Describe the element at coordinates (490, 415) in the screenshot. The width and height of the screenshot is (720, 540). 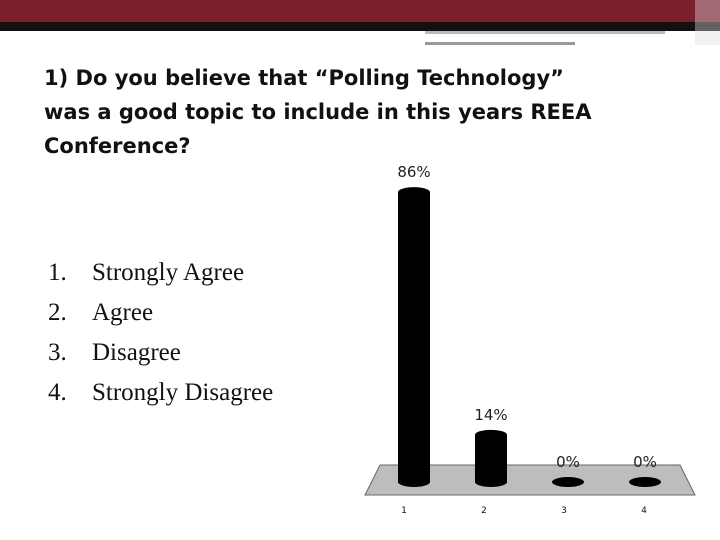
I see `value-label: 14%` at that location.